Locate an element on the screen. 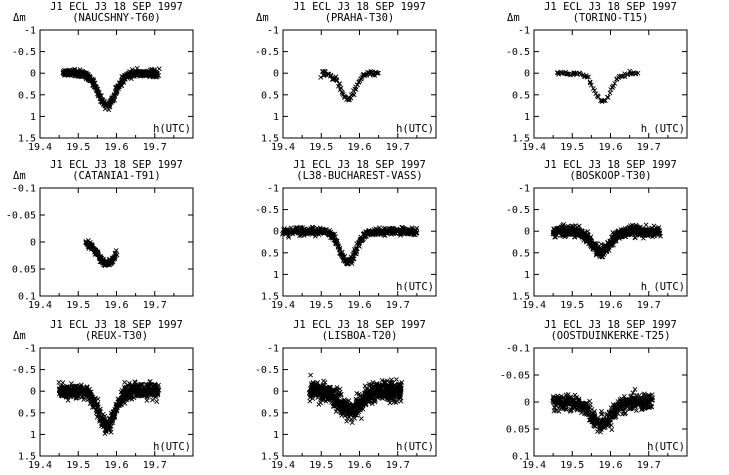  y-tick-label: -0.1 is located at coordinates (518, 349).